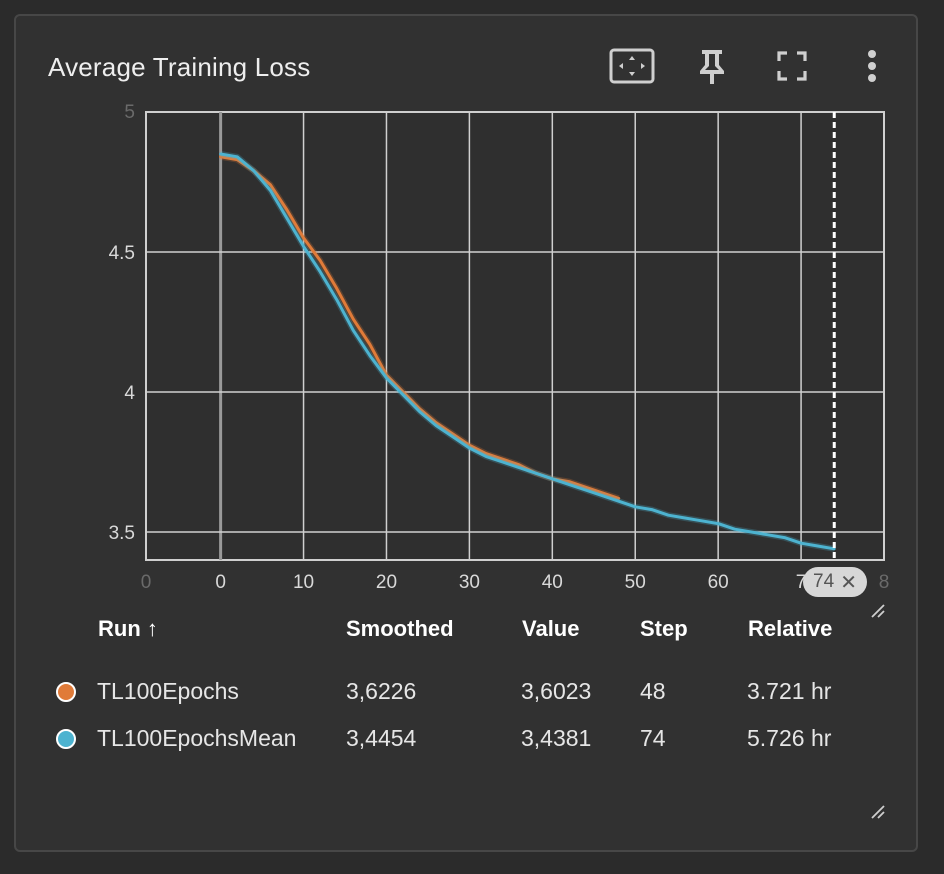 The height and width of the screenshot is (874, 944). Describe the element at coordinates (824, 581) in the screenshot. I see `hover-step-value: 74` at that location.